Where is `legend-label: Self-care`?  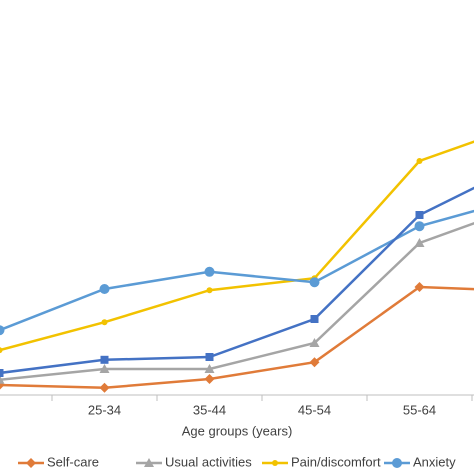
legend-label: Self-care is located at coordinates (73, 461).